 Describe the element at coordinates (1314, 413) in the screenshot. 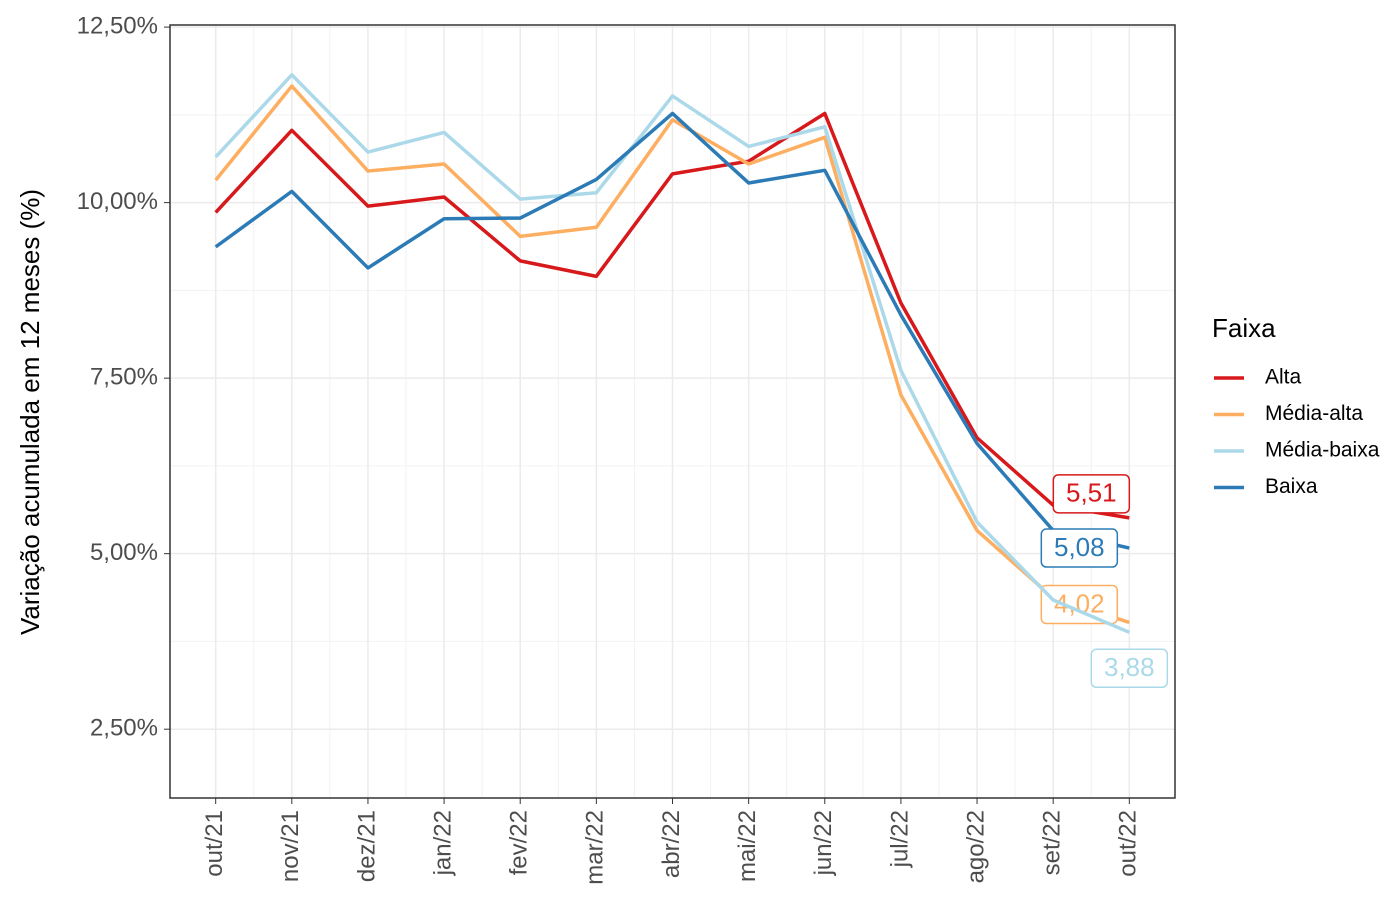

I see `legend-label: Média-alta` at that location.